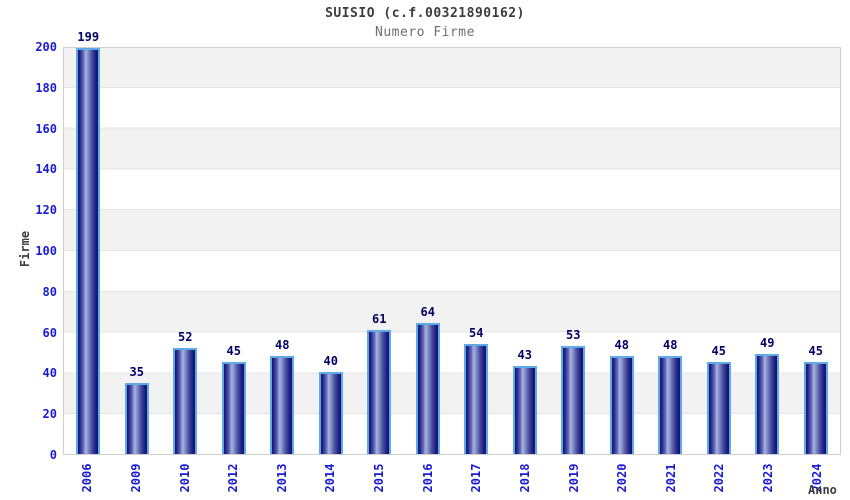 The image size is (850, 500). Describe the element at coordinates (379, 251) in the screenshot. I see `bar-slot: 61` at that location.